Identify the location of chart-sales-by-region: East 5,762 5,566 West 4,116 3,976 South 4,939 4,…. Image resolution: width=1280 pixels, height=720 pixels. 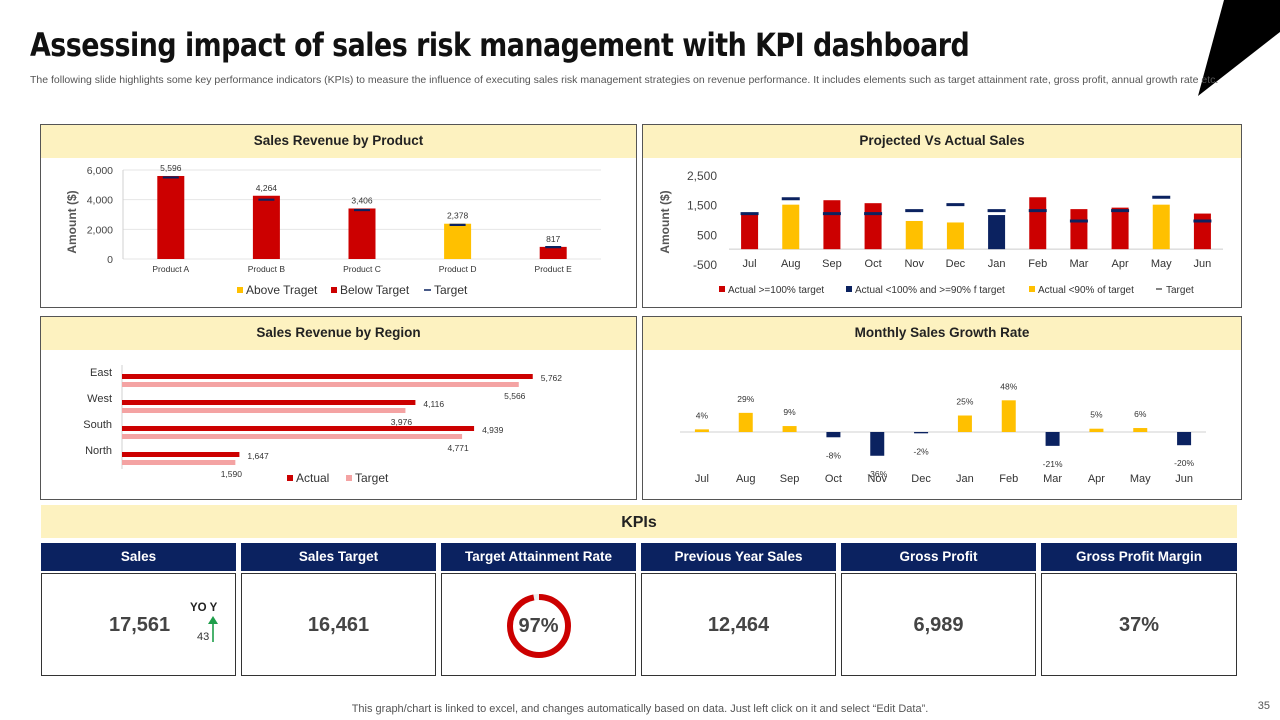
(338, 408).